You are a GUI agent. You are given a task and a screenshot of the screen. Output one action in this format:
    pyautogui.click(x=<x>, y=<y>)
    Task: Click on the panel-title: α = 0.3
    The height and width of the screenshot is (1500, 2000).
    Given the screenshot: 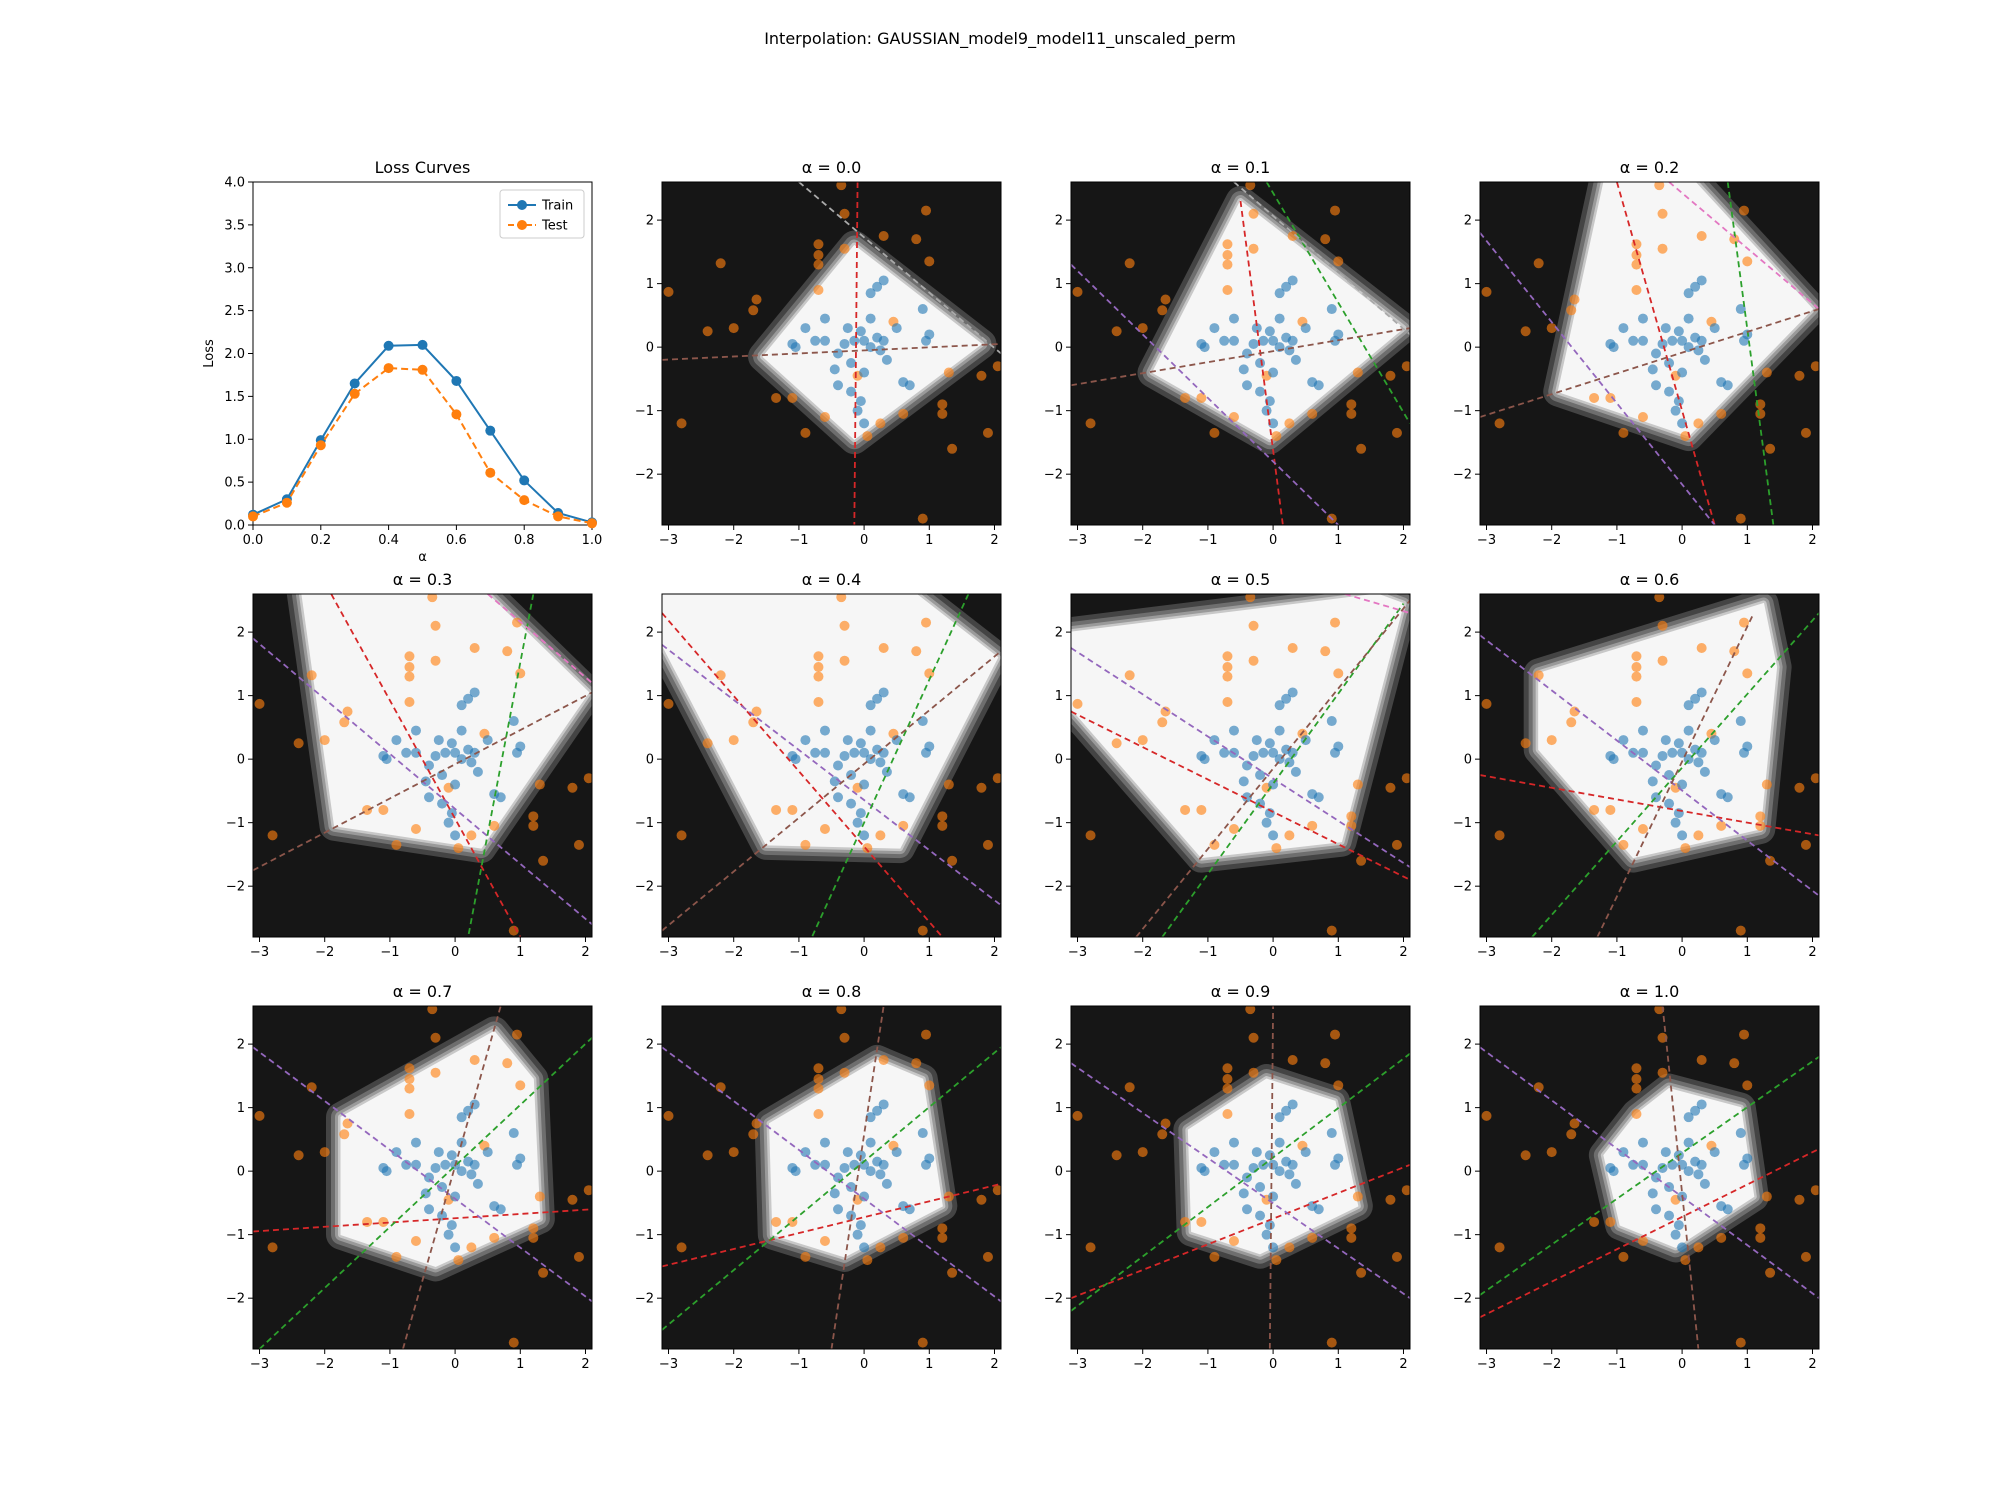 What is the action you would take?
    pyautogui.click(x=423, y=579)
    